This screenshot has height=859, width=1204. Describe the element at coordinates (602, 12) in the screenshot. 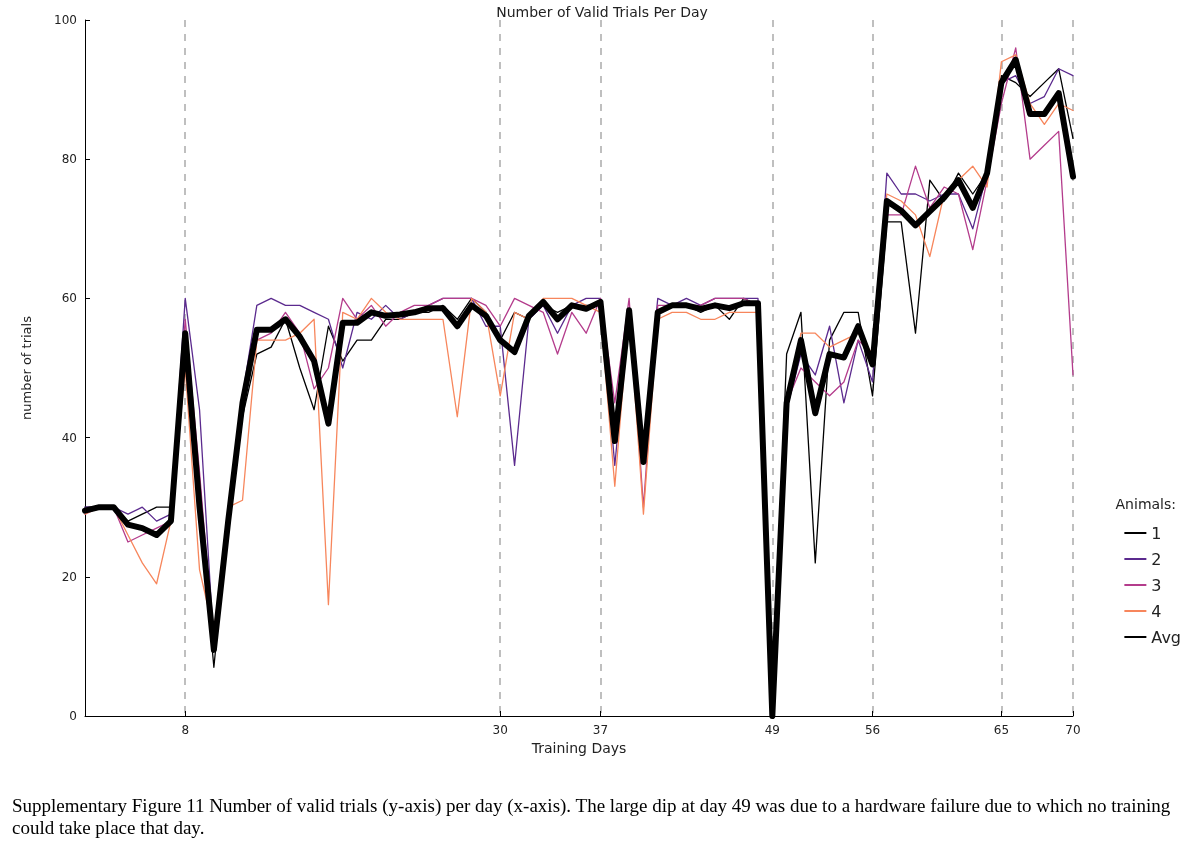

I see `chart-title: Number of Valid Trials Per Day` at that location.